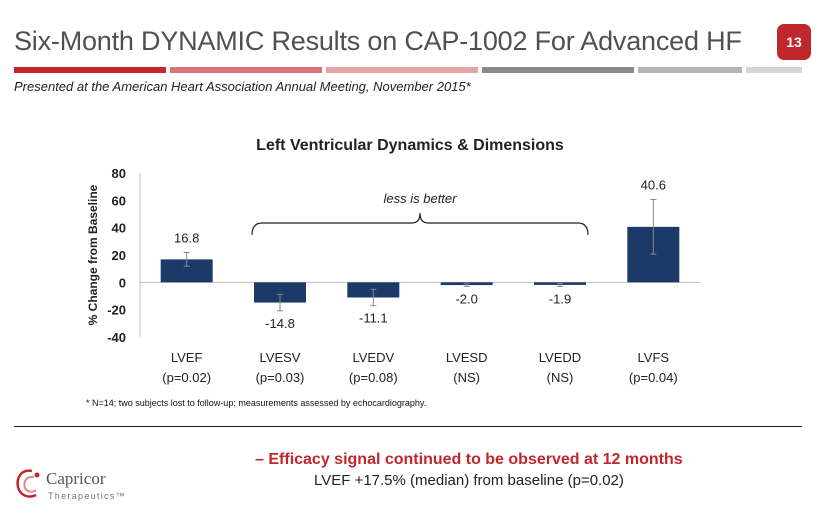  Describe the element at coordinates (186, 238) in the screenshot. I see `data-label: 16.8` at that location.